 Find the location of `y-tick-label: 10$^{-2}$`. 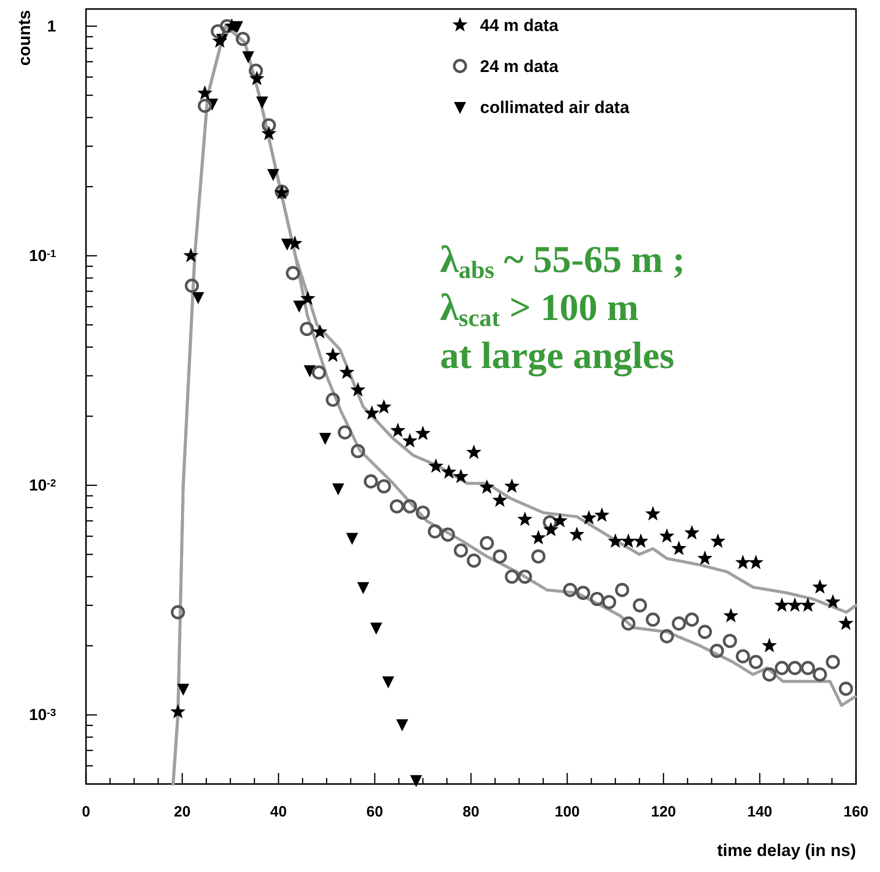

y-tick-label: 10$^{-2}$ is located at coordinates (42, 485).